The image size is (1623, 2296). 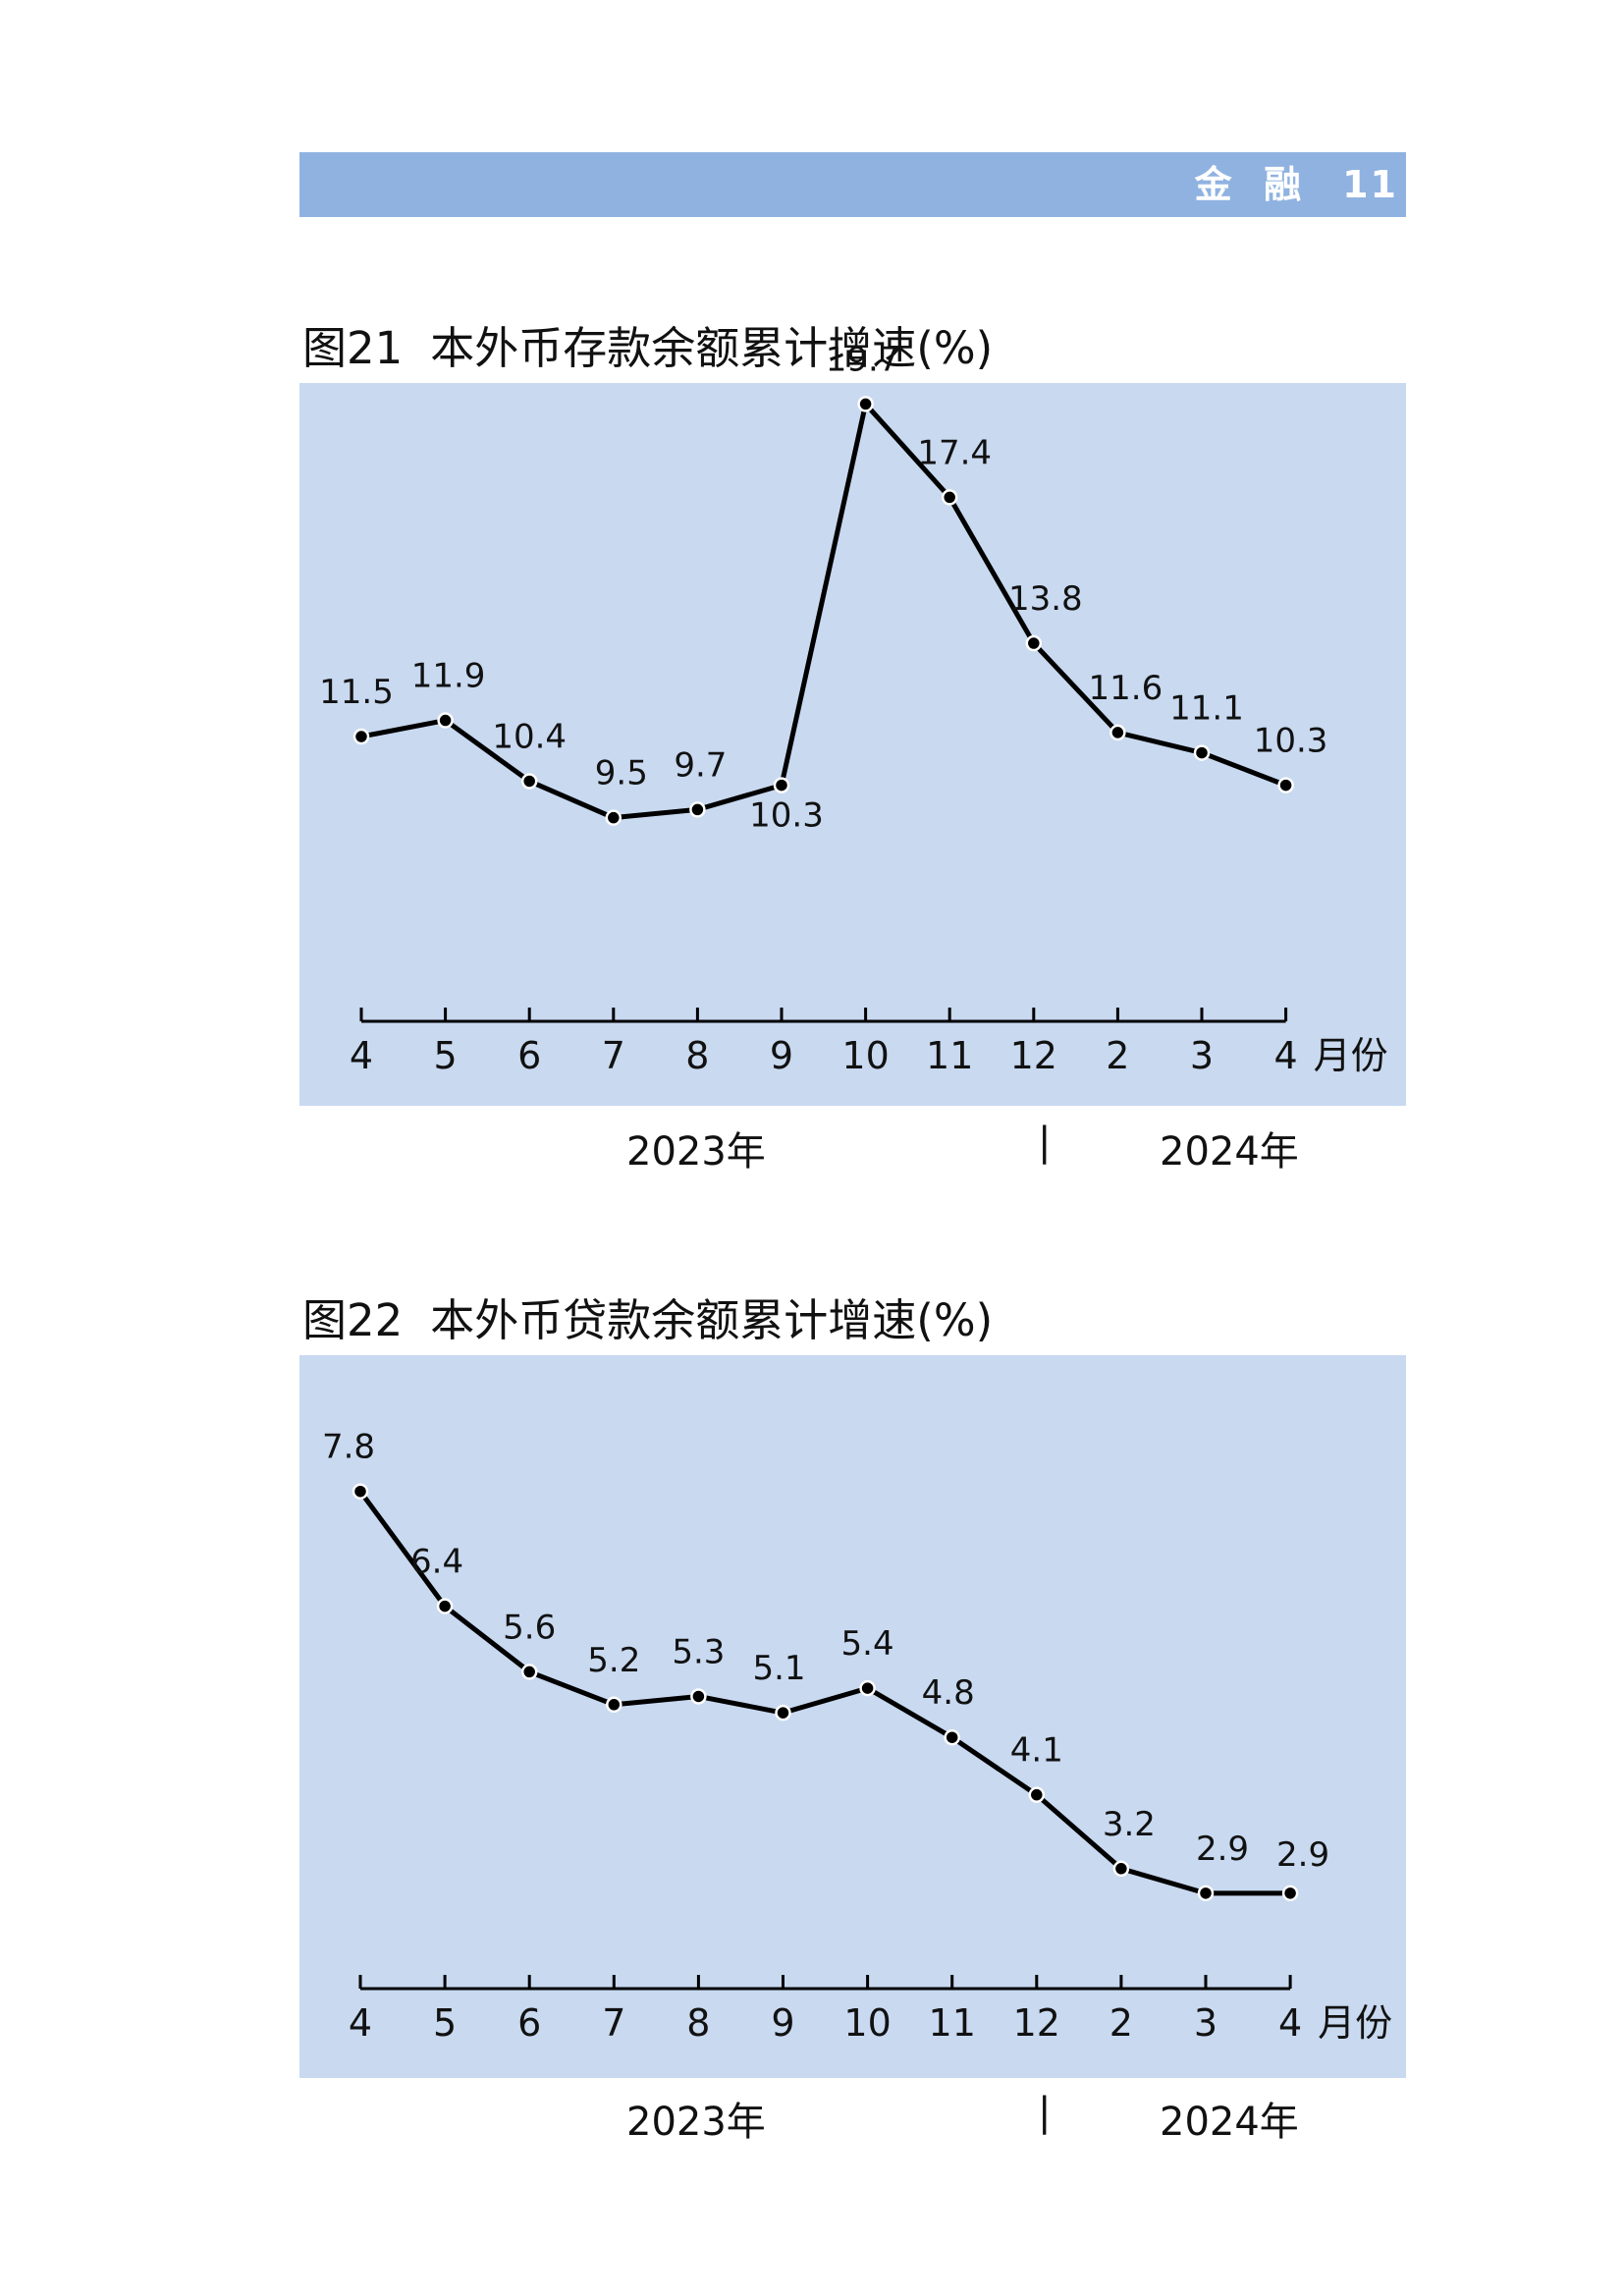 What do you see at coordinates (529, 1055) in the screenshot?
I see `chart1-tick-label: 6` at bounding box center [529, 1055].